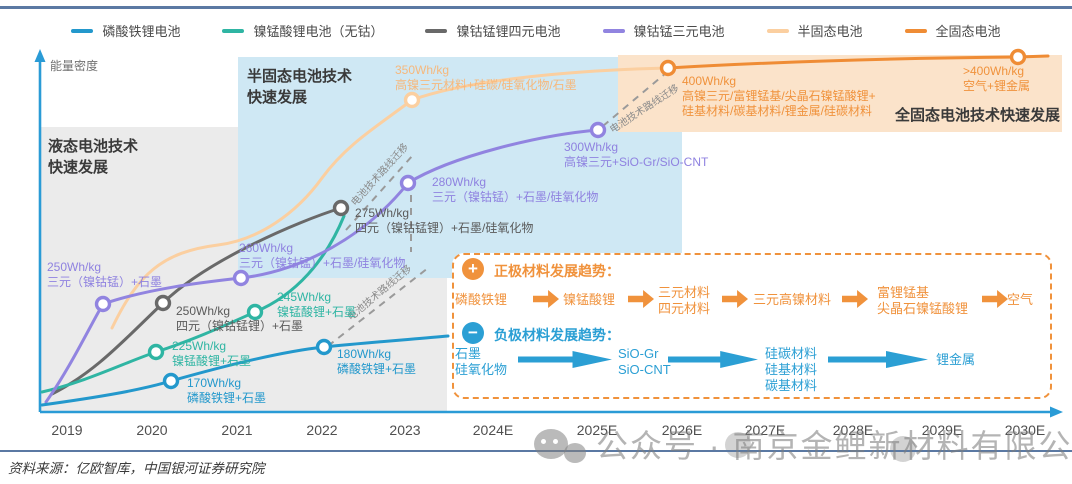 Image resolution: width=1072 pixels, height=484 pixels. Describe the element at coordinates (405, 430) in the screenshot. I see `x-tick-2023: 2023` at that location.